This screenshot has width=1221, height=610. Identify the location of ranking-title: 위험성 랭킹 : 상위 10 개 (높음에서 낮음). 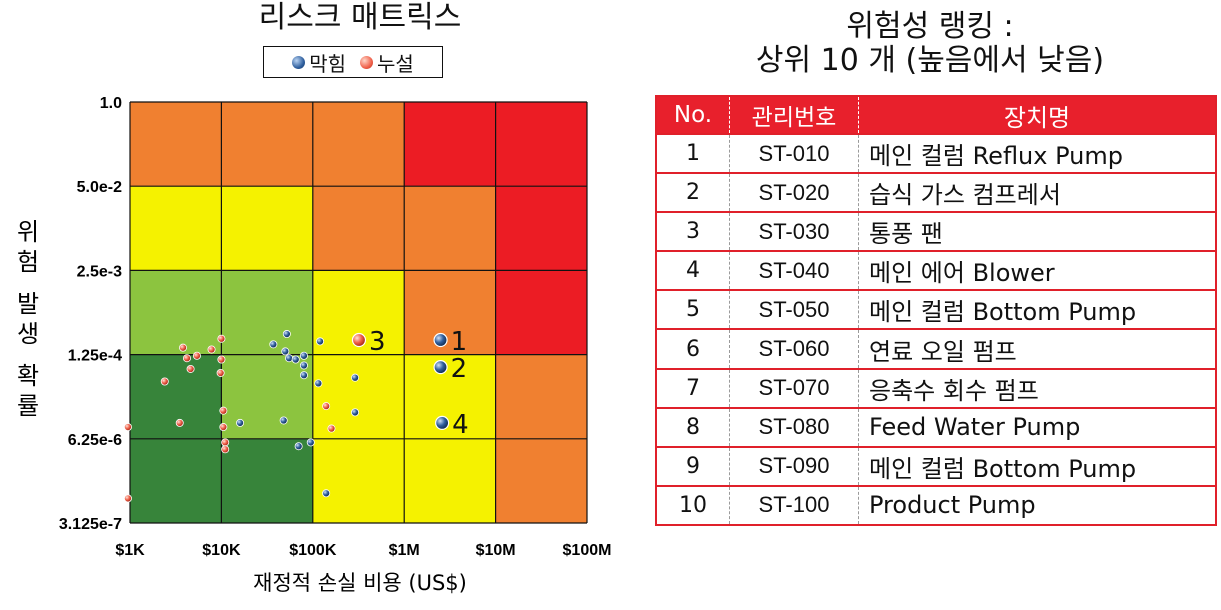
(930, 44).